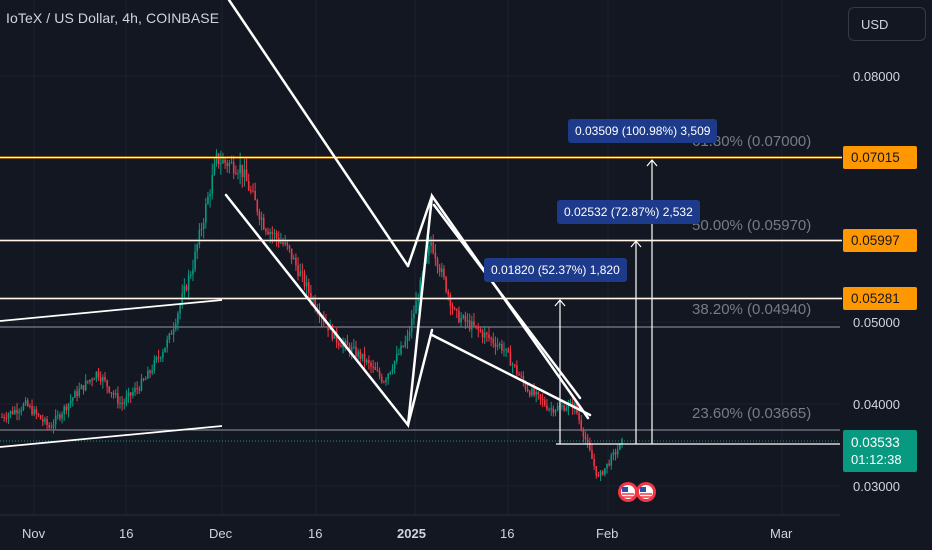  Describe the element at coordinates (876, 404) in the screenshot. I see `price-tick: 0.04000` at that location.